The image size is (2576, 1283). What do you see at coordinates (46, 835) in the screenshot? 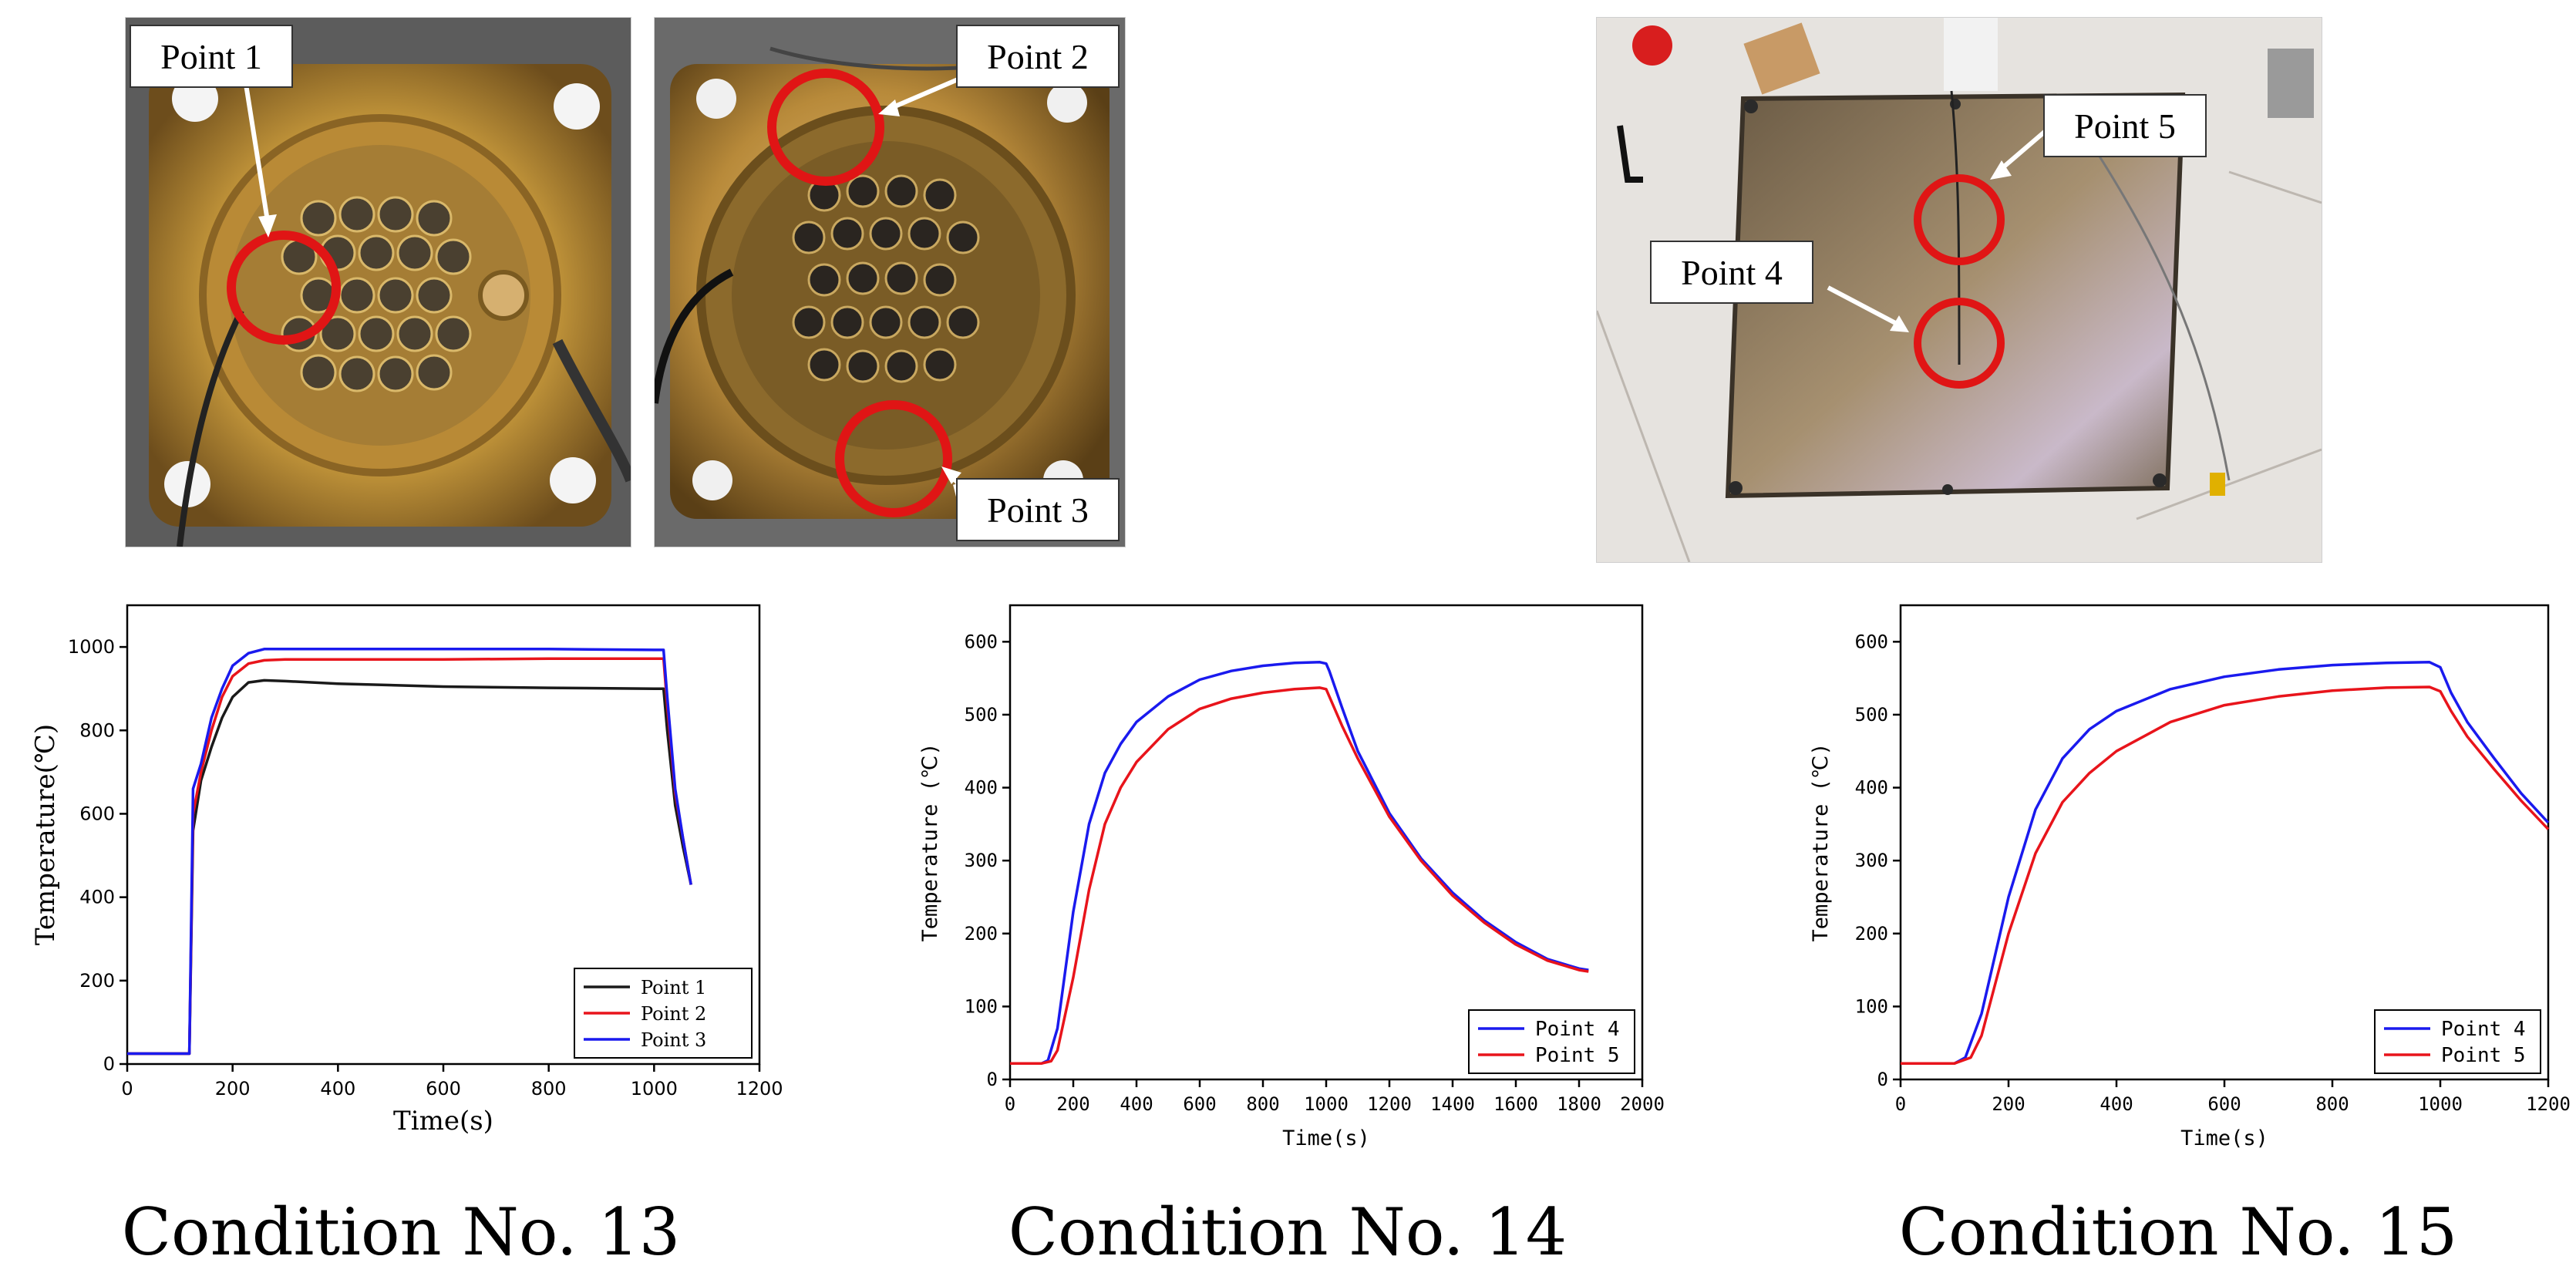
I see `y-axis-title: Temperature(℃)` at bounding box center [46, 835].